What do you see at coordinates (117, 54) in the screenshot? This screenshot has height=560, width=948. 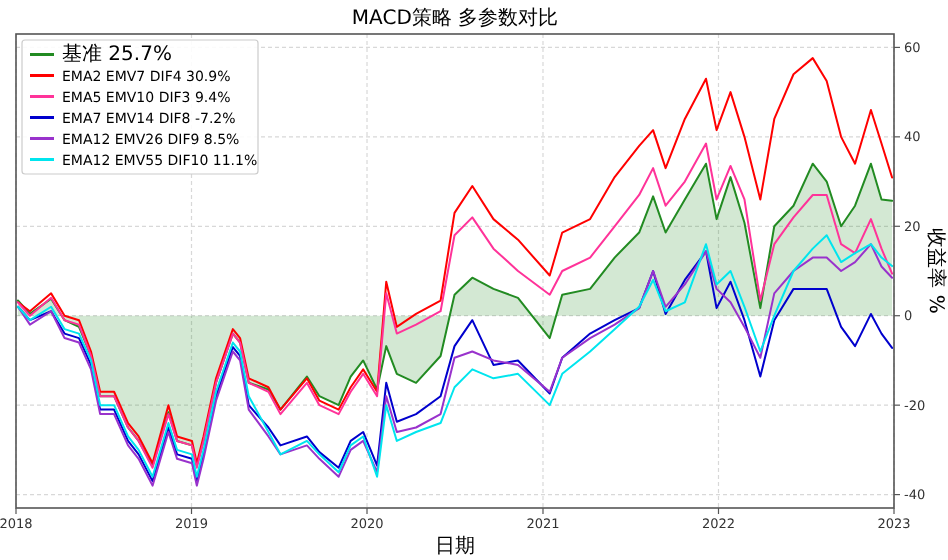 I see `legend-label: 基准 25.7%` at bounding box center [117, 54].